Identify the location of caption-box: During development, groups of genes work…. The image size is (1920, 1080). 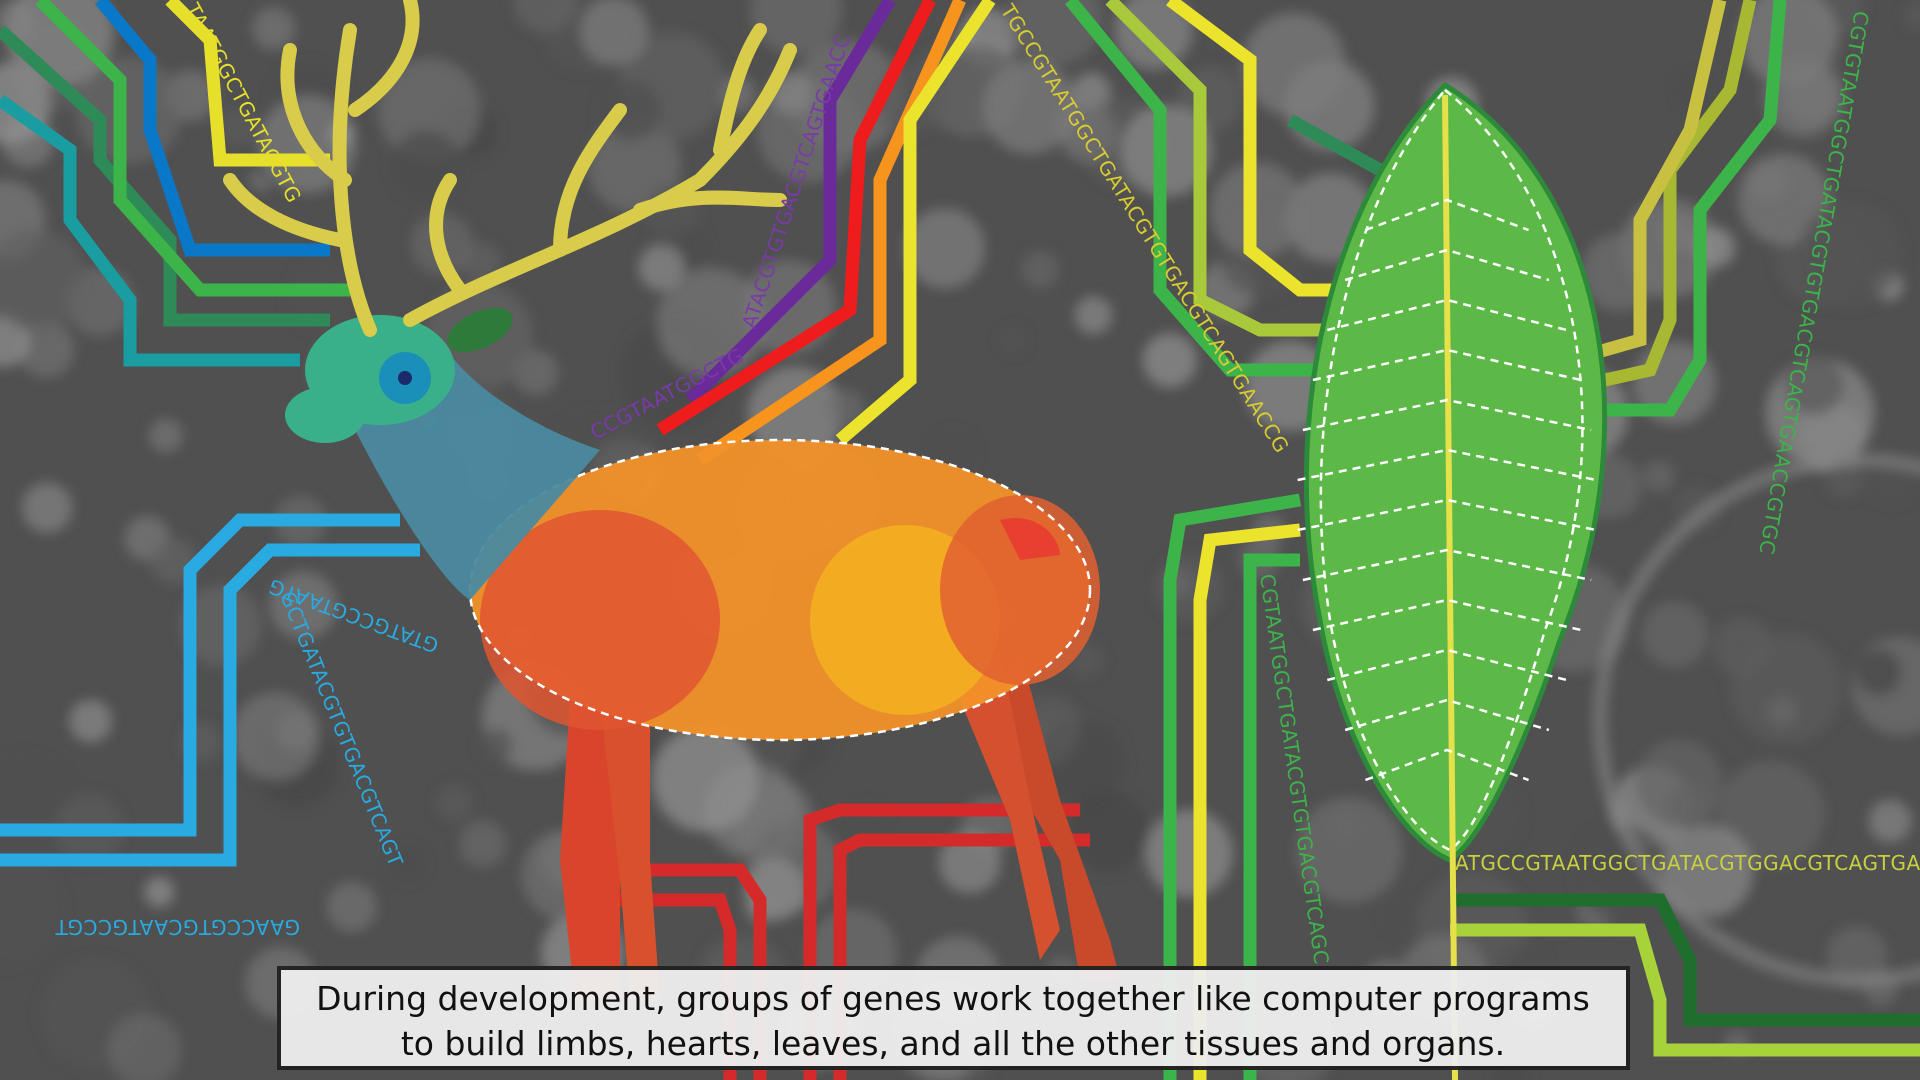
(953, 1018).